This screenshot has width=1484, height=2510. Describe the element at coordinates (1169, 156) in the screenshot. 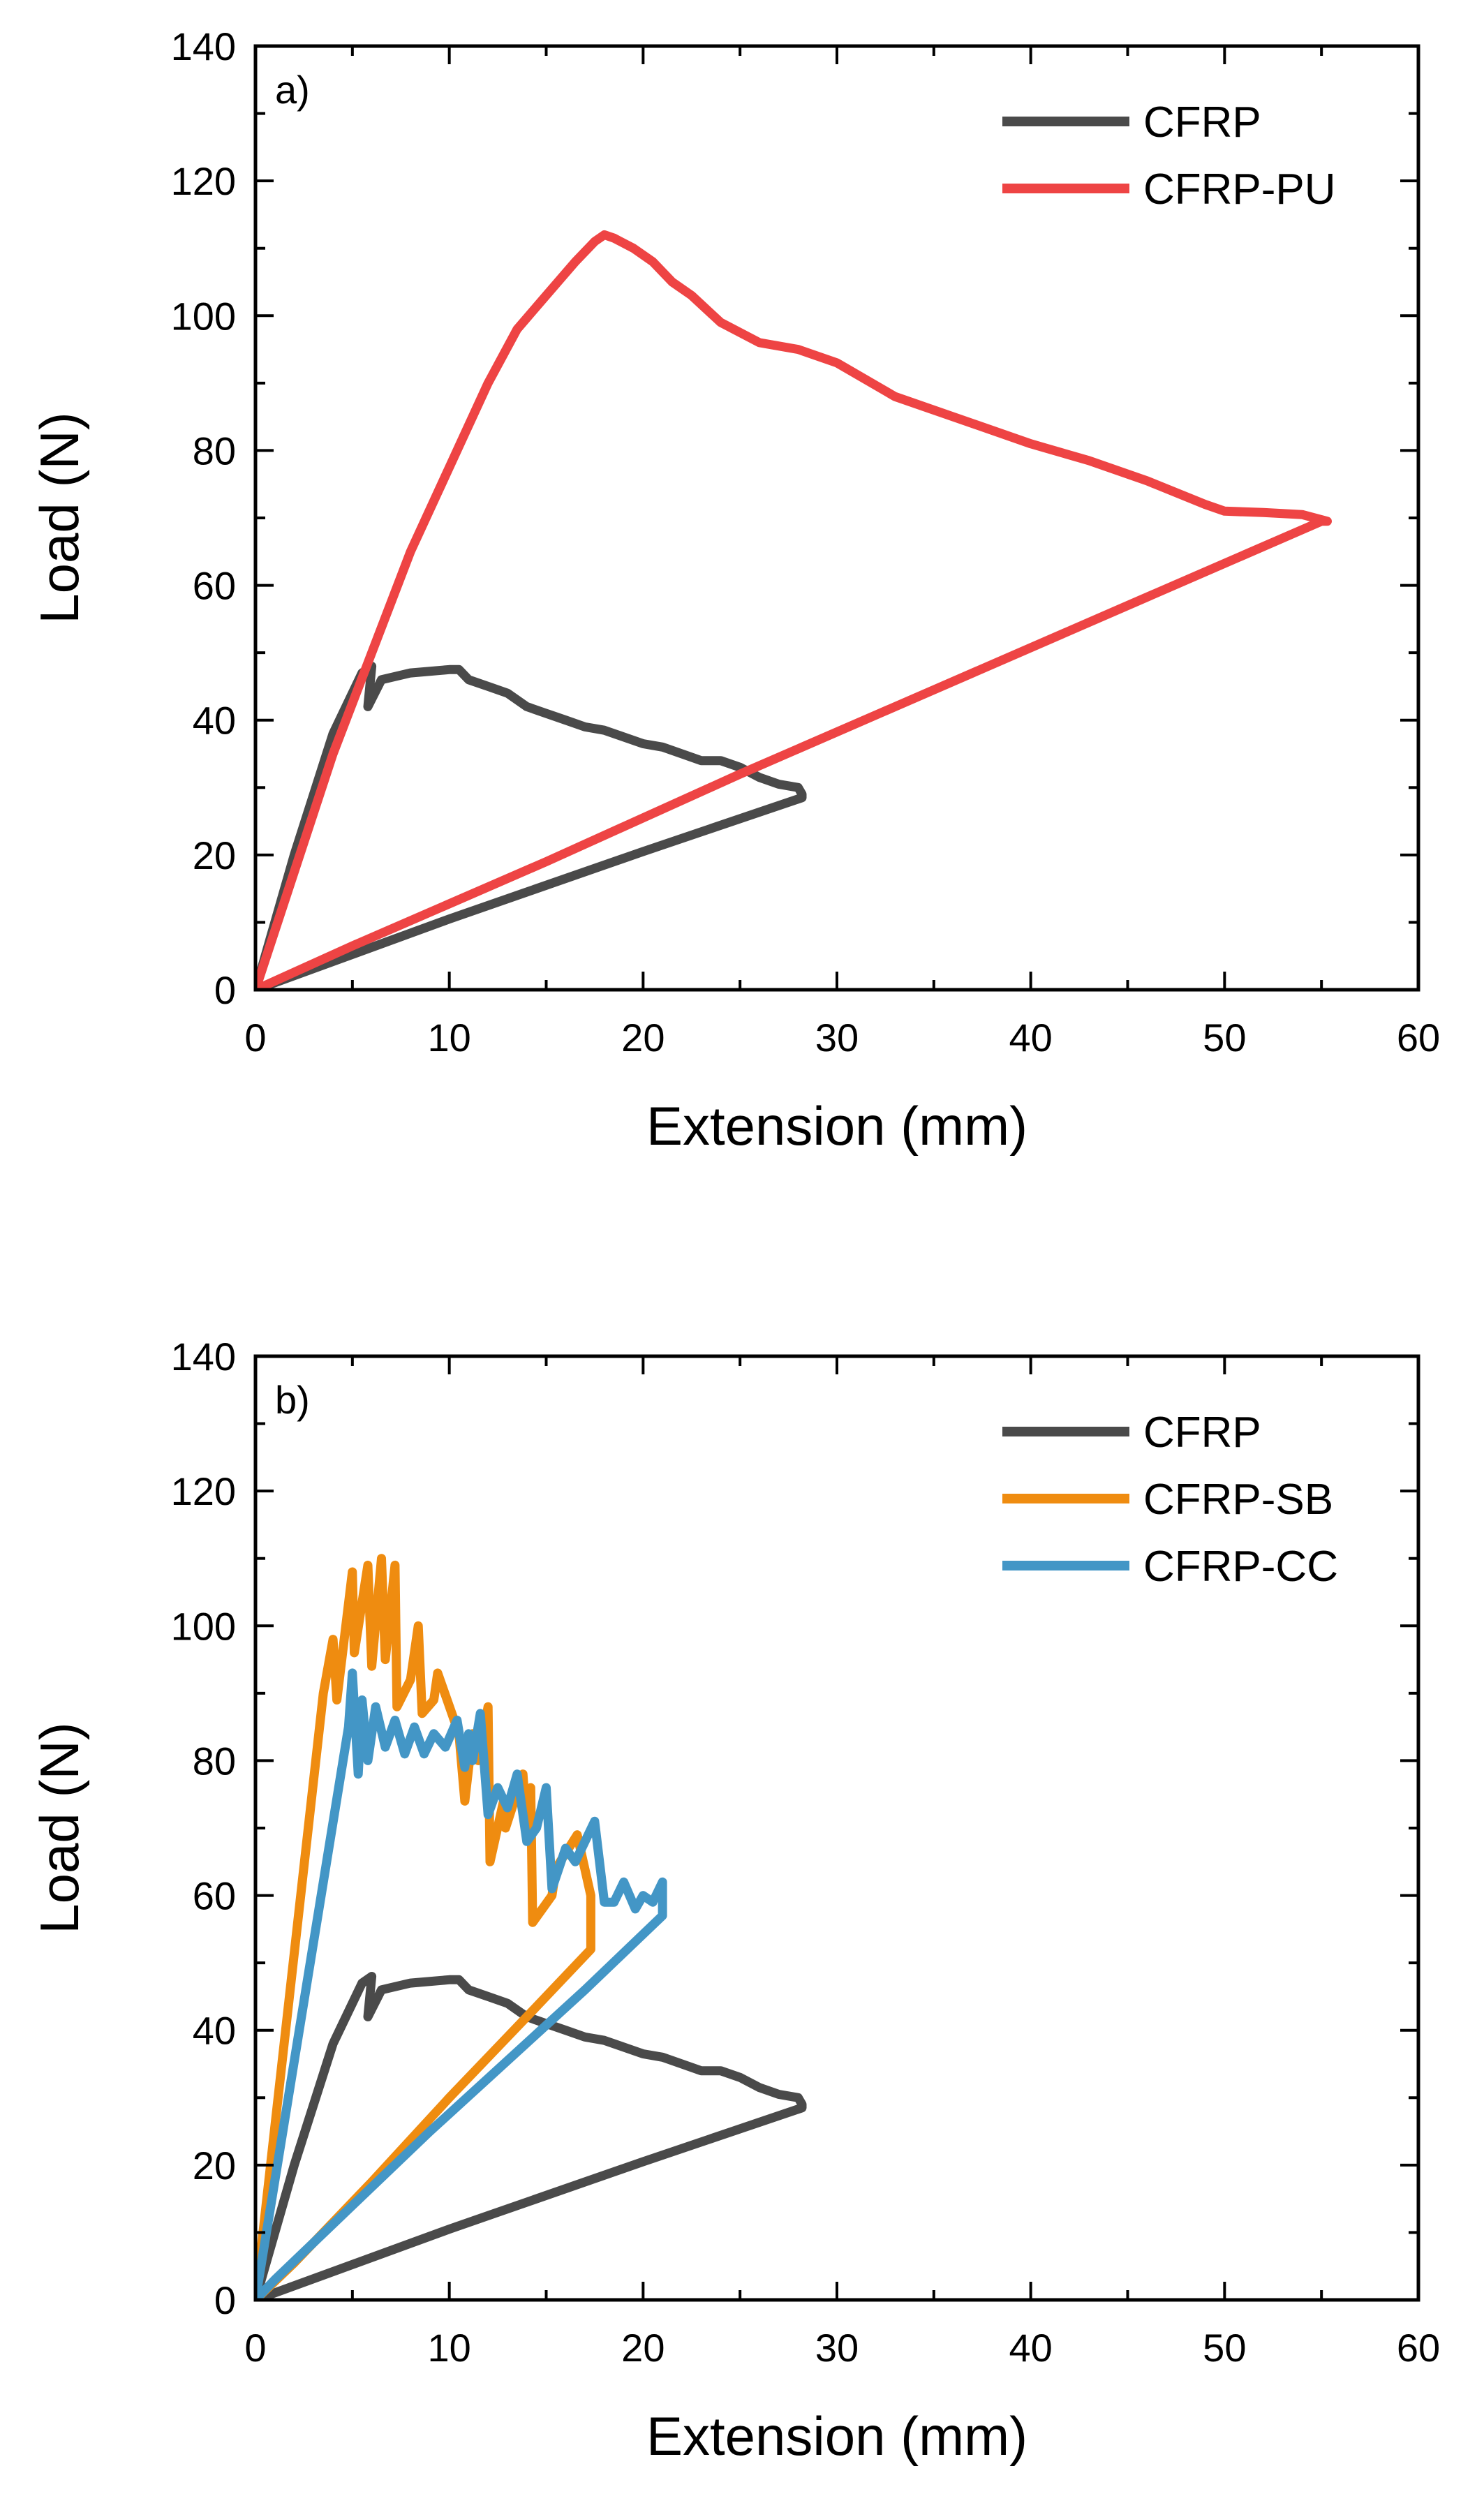

I see `legend: CFRP CFRP-PU` at that location.